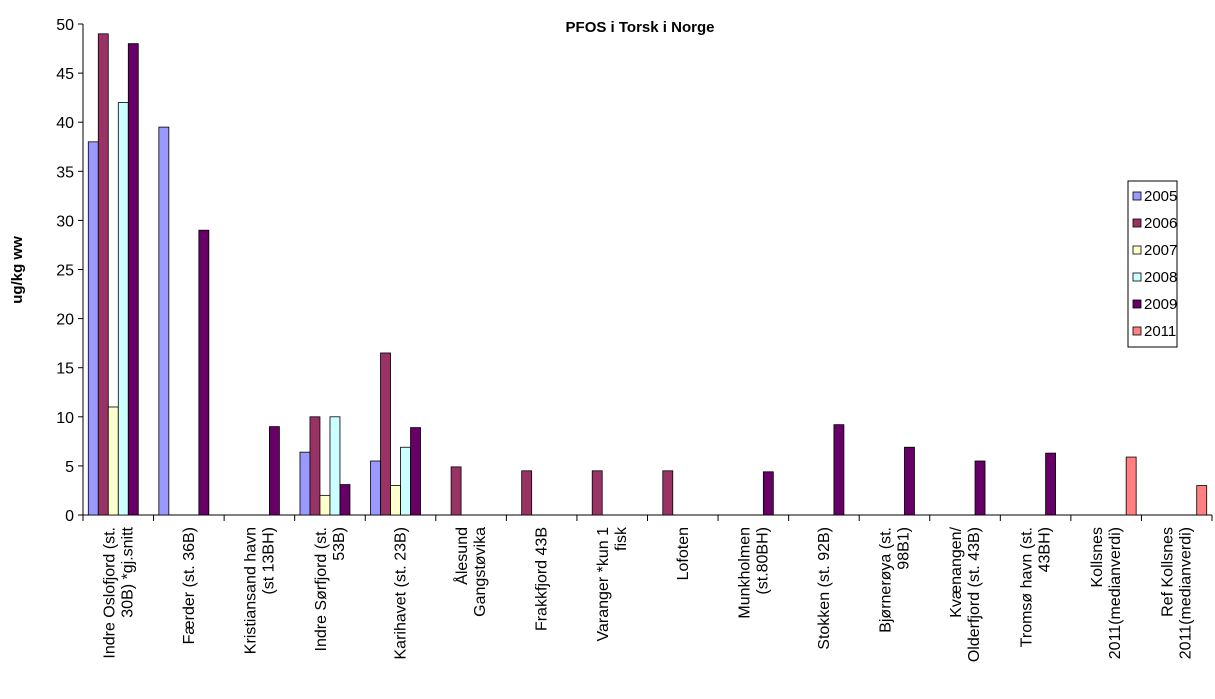  I want to click on x-tick-label-line: (st.80BH), so click(762, 561).